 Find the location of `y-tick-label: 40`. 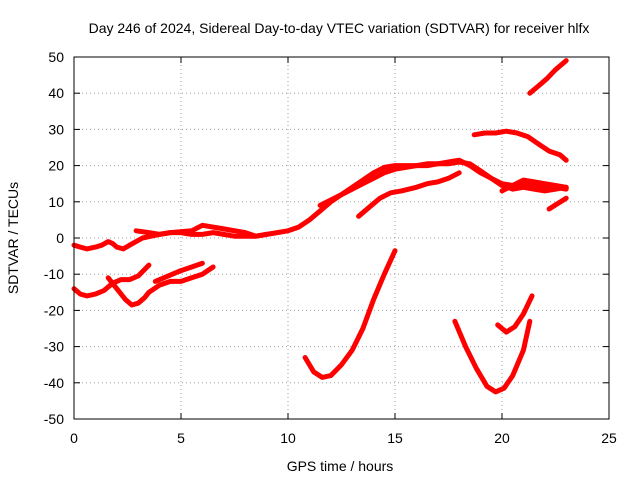

y-tick-label: 40 is located at coordinates (56, 93).